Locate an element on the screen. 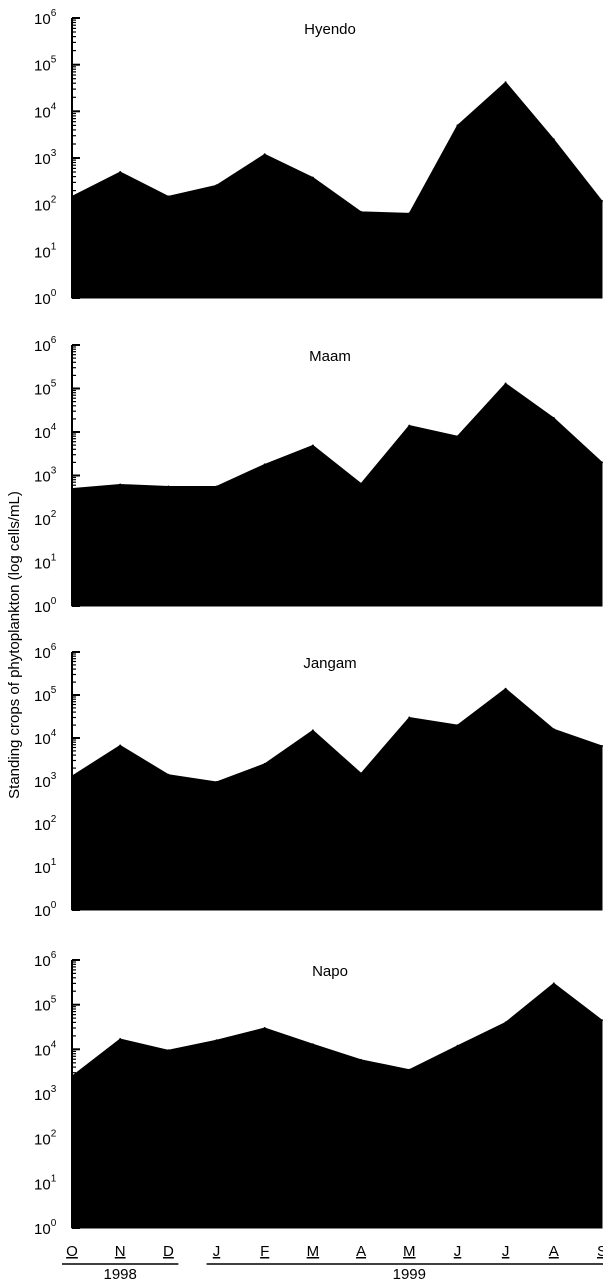  panel-title: Maam is located at coordinates (330, 356).